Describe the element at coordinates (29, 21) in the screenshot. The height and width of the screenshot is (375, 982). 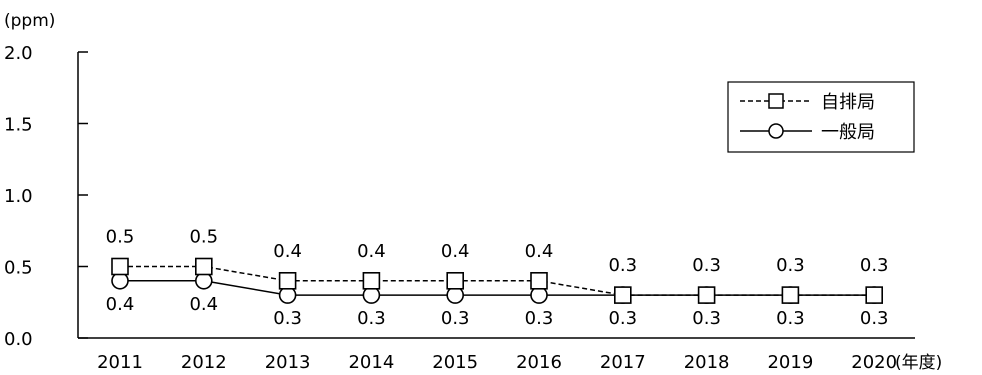
I see `y-unit-label: (ppm)` at that location.